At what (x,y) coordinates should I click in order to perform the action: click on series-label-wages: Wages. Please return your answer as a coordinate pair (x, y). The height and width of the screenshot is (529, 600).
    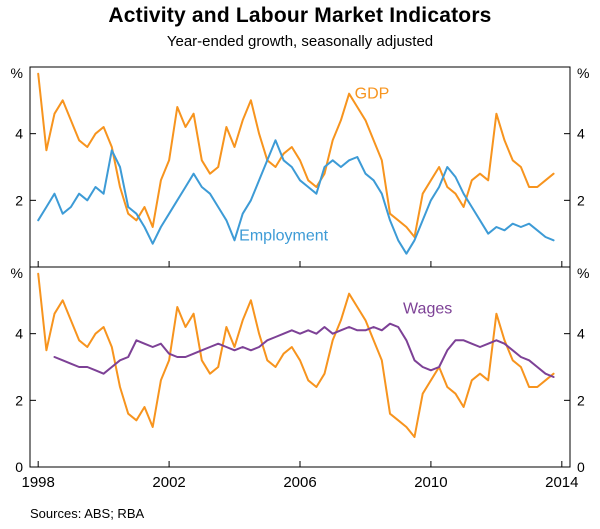
    Looking at the image, I should click on (427, 309).